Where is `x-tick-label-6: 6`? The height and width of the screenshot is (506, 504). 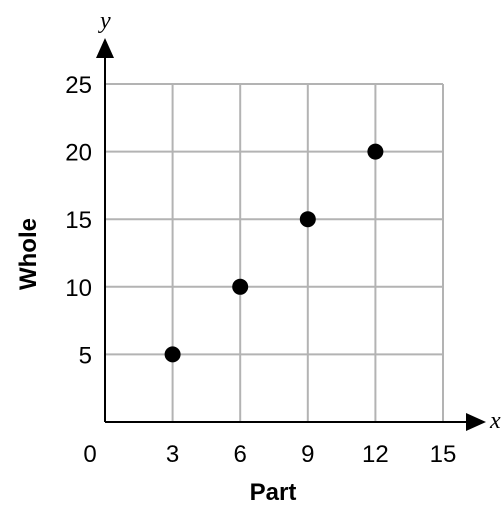 x-tick-label-6: 6 is located at coordinates (240, 454).